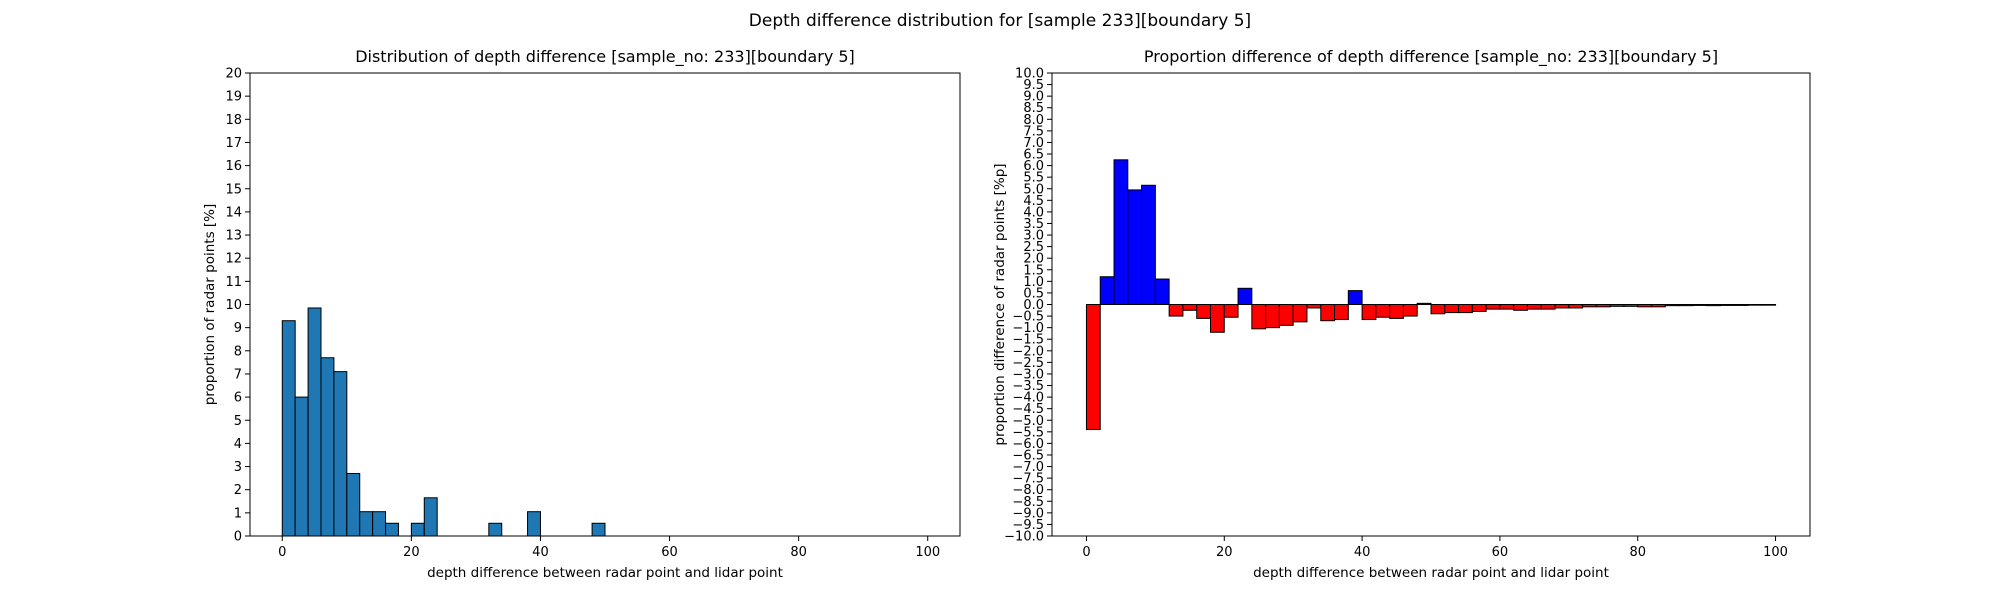 The width and height of the screenshot is (2000, 604). What do you see at coordinates (1033, 247) in the screenshot?
I see `y-tick-label: 2.5` at bounding box center [1033, 247].